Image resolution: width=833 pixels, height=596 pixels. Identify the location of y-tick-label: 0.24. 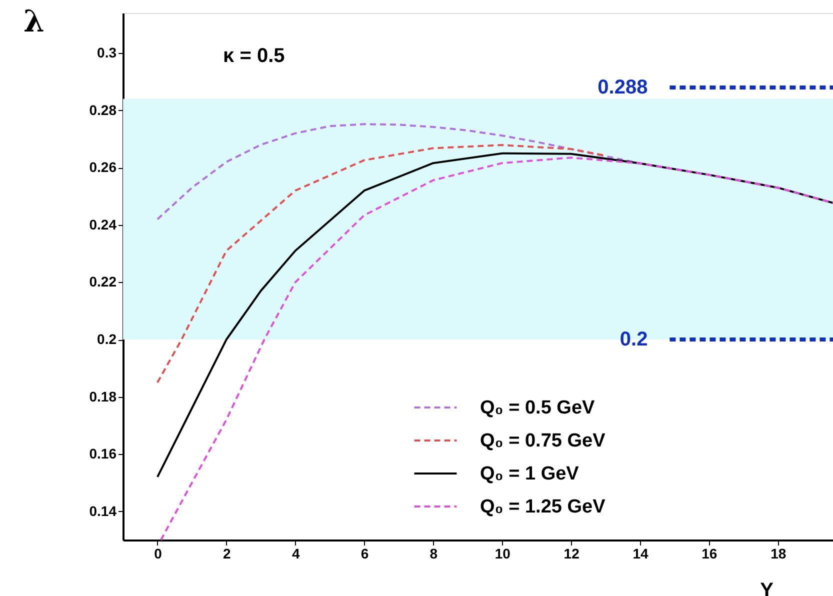
(103, 224).